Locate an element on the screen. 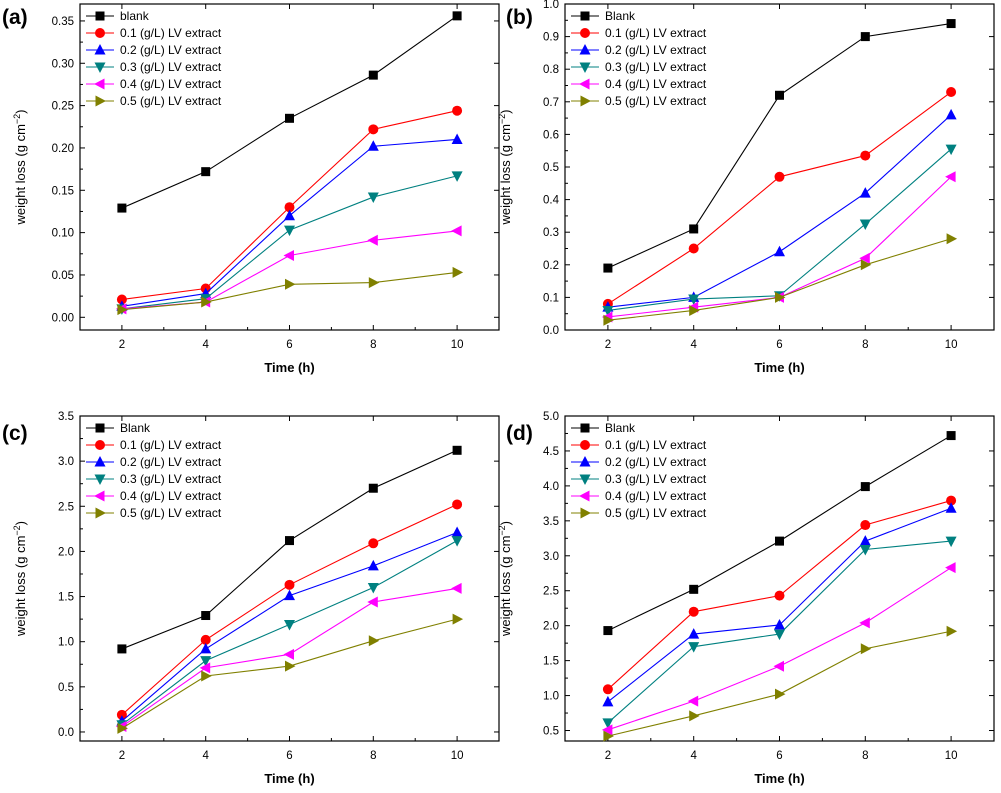 Image resolution: width=1001 pixels, height=793 pixels. y-tick-label: 0.5 is located at coordinates (66, 688).